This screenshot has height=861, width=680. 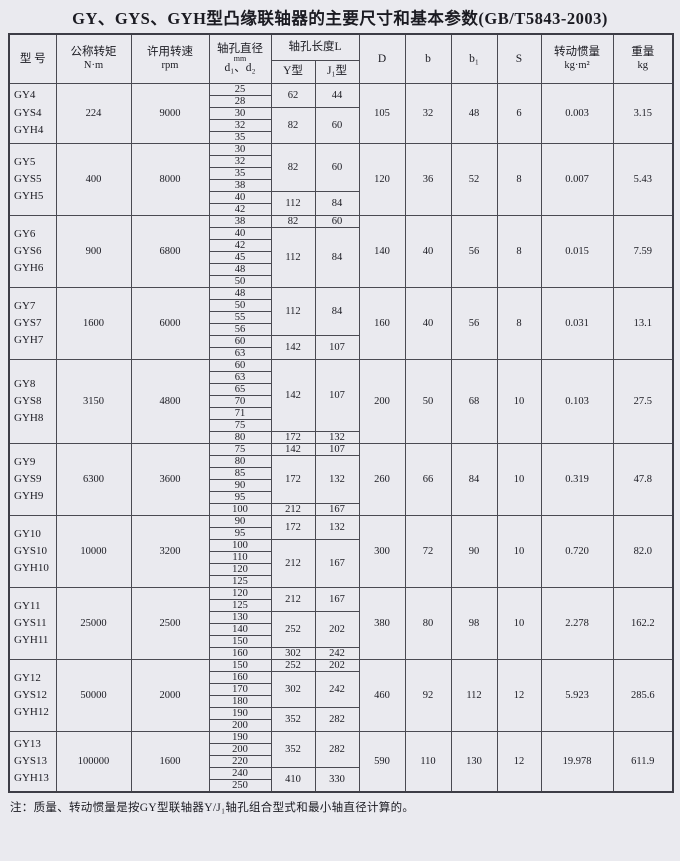 I want to click on table-row: 70, so click(x=341, y=401).